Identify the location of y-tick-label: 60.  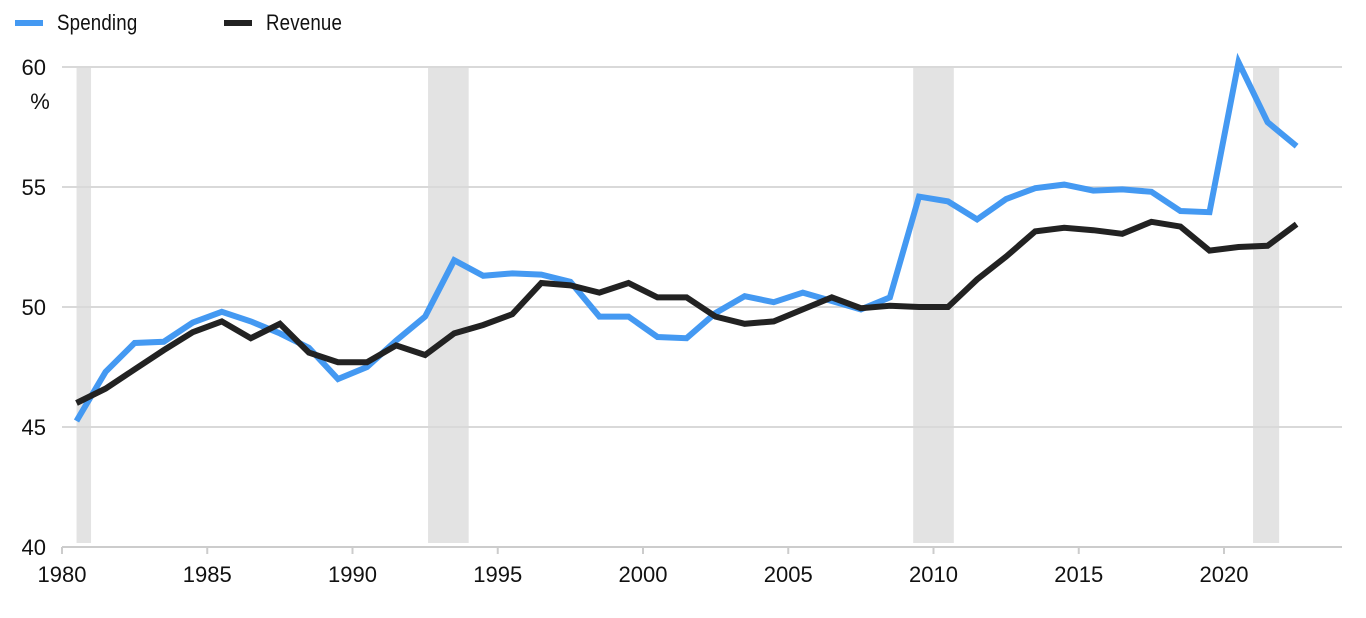
(34, 67).